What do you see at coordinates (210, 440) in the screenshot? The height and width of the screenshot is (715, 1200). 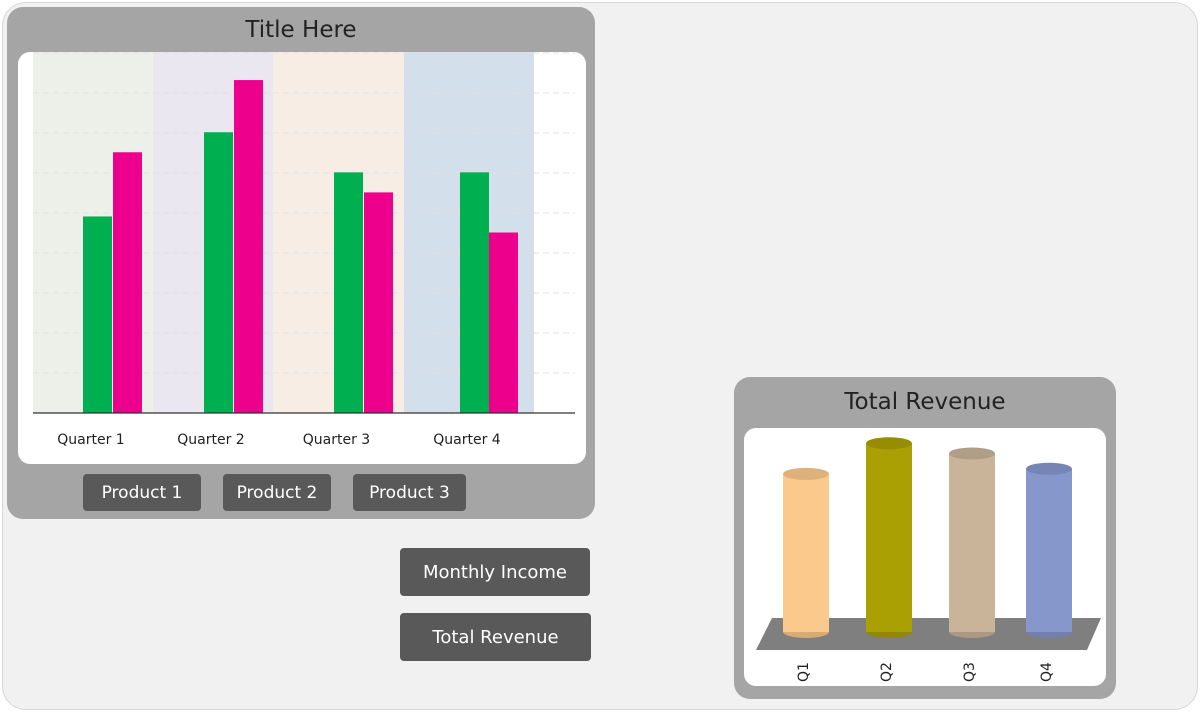 I see `x-tick-label: Quarter 2` at bounding box center [210, 440].